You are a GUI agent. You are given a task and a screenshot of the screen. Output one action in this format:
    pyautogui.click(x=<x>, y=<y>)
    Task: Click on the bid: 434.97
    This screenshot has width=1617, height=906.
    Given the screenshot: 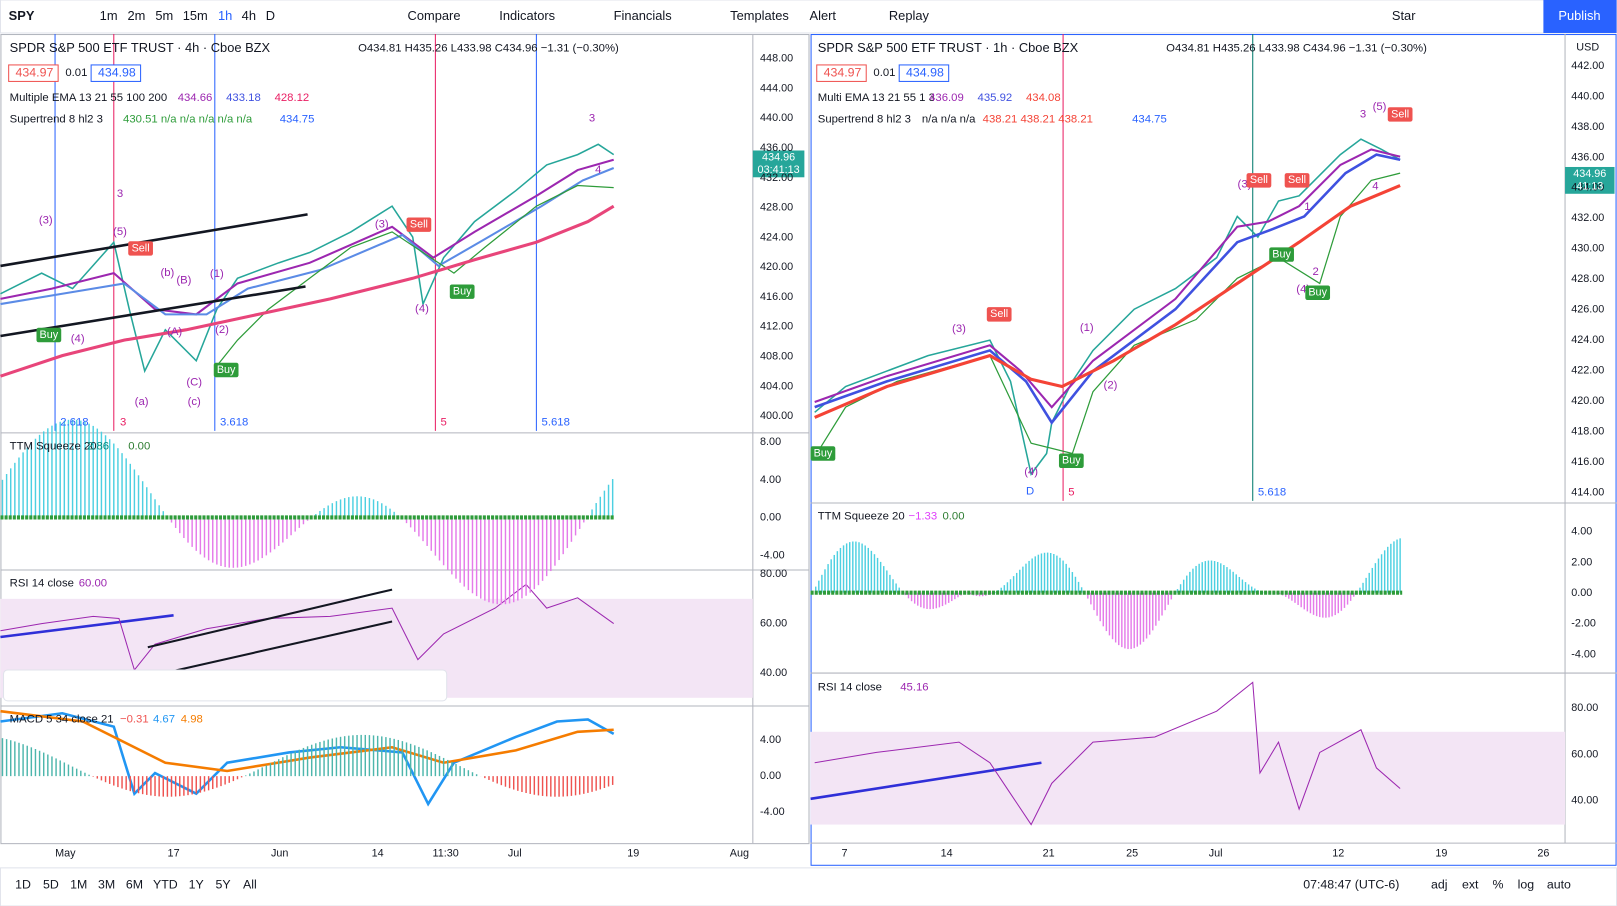 What is the action you would take?
    pyautogui.click(x=35, y=72)
    